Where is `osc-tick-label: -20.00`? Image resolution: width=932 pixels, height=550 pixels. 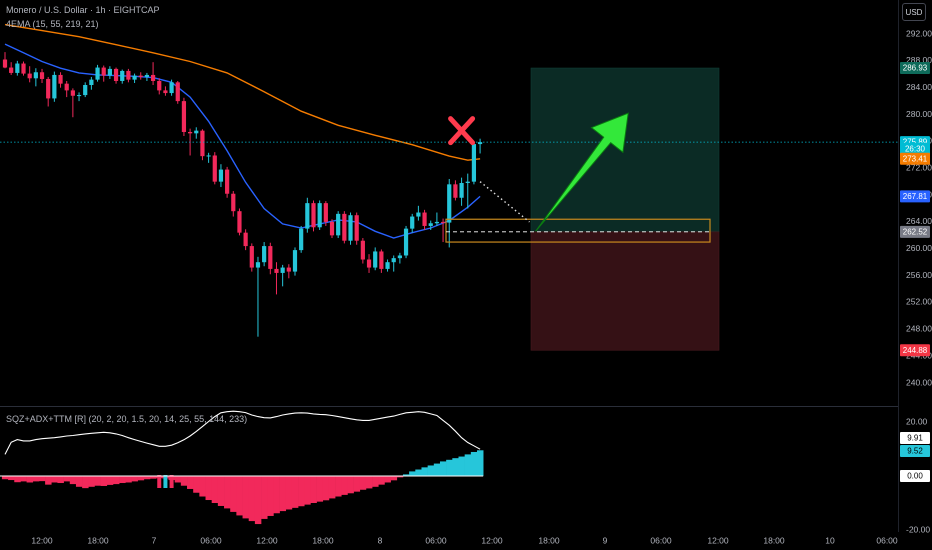
osc-tick-label: -20.00 is located at coordinates (918, 529).